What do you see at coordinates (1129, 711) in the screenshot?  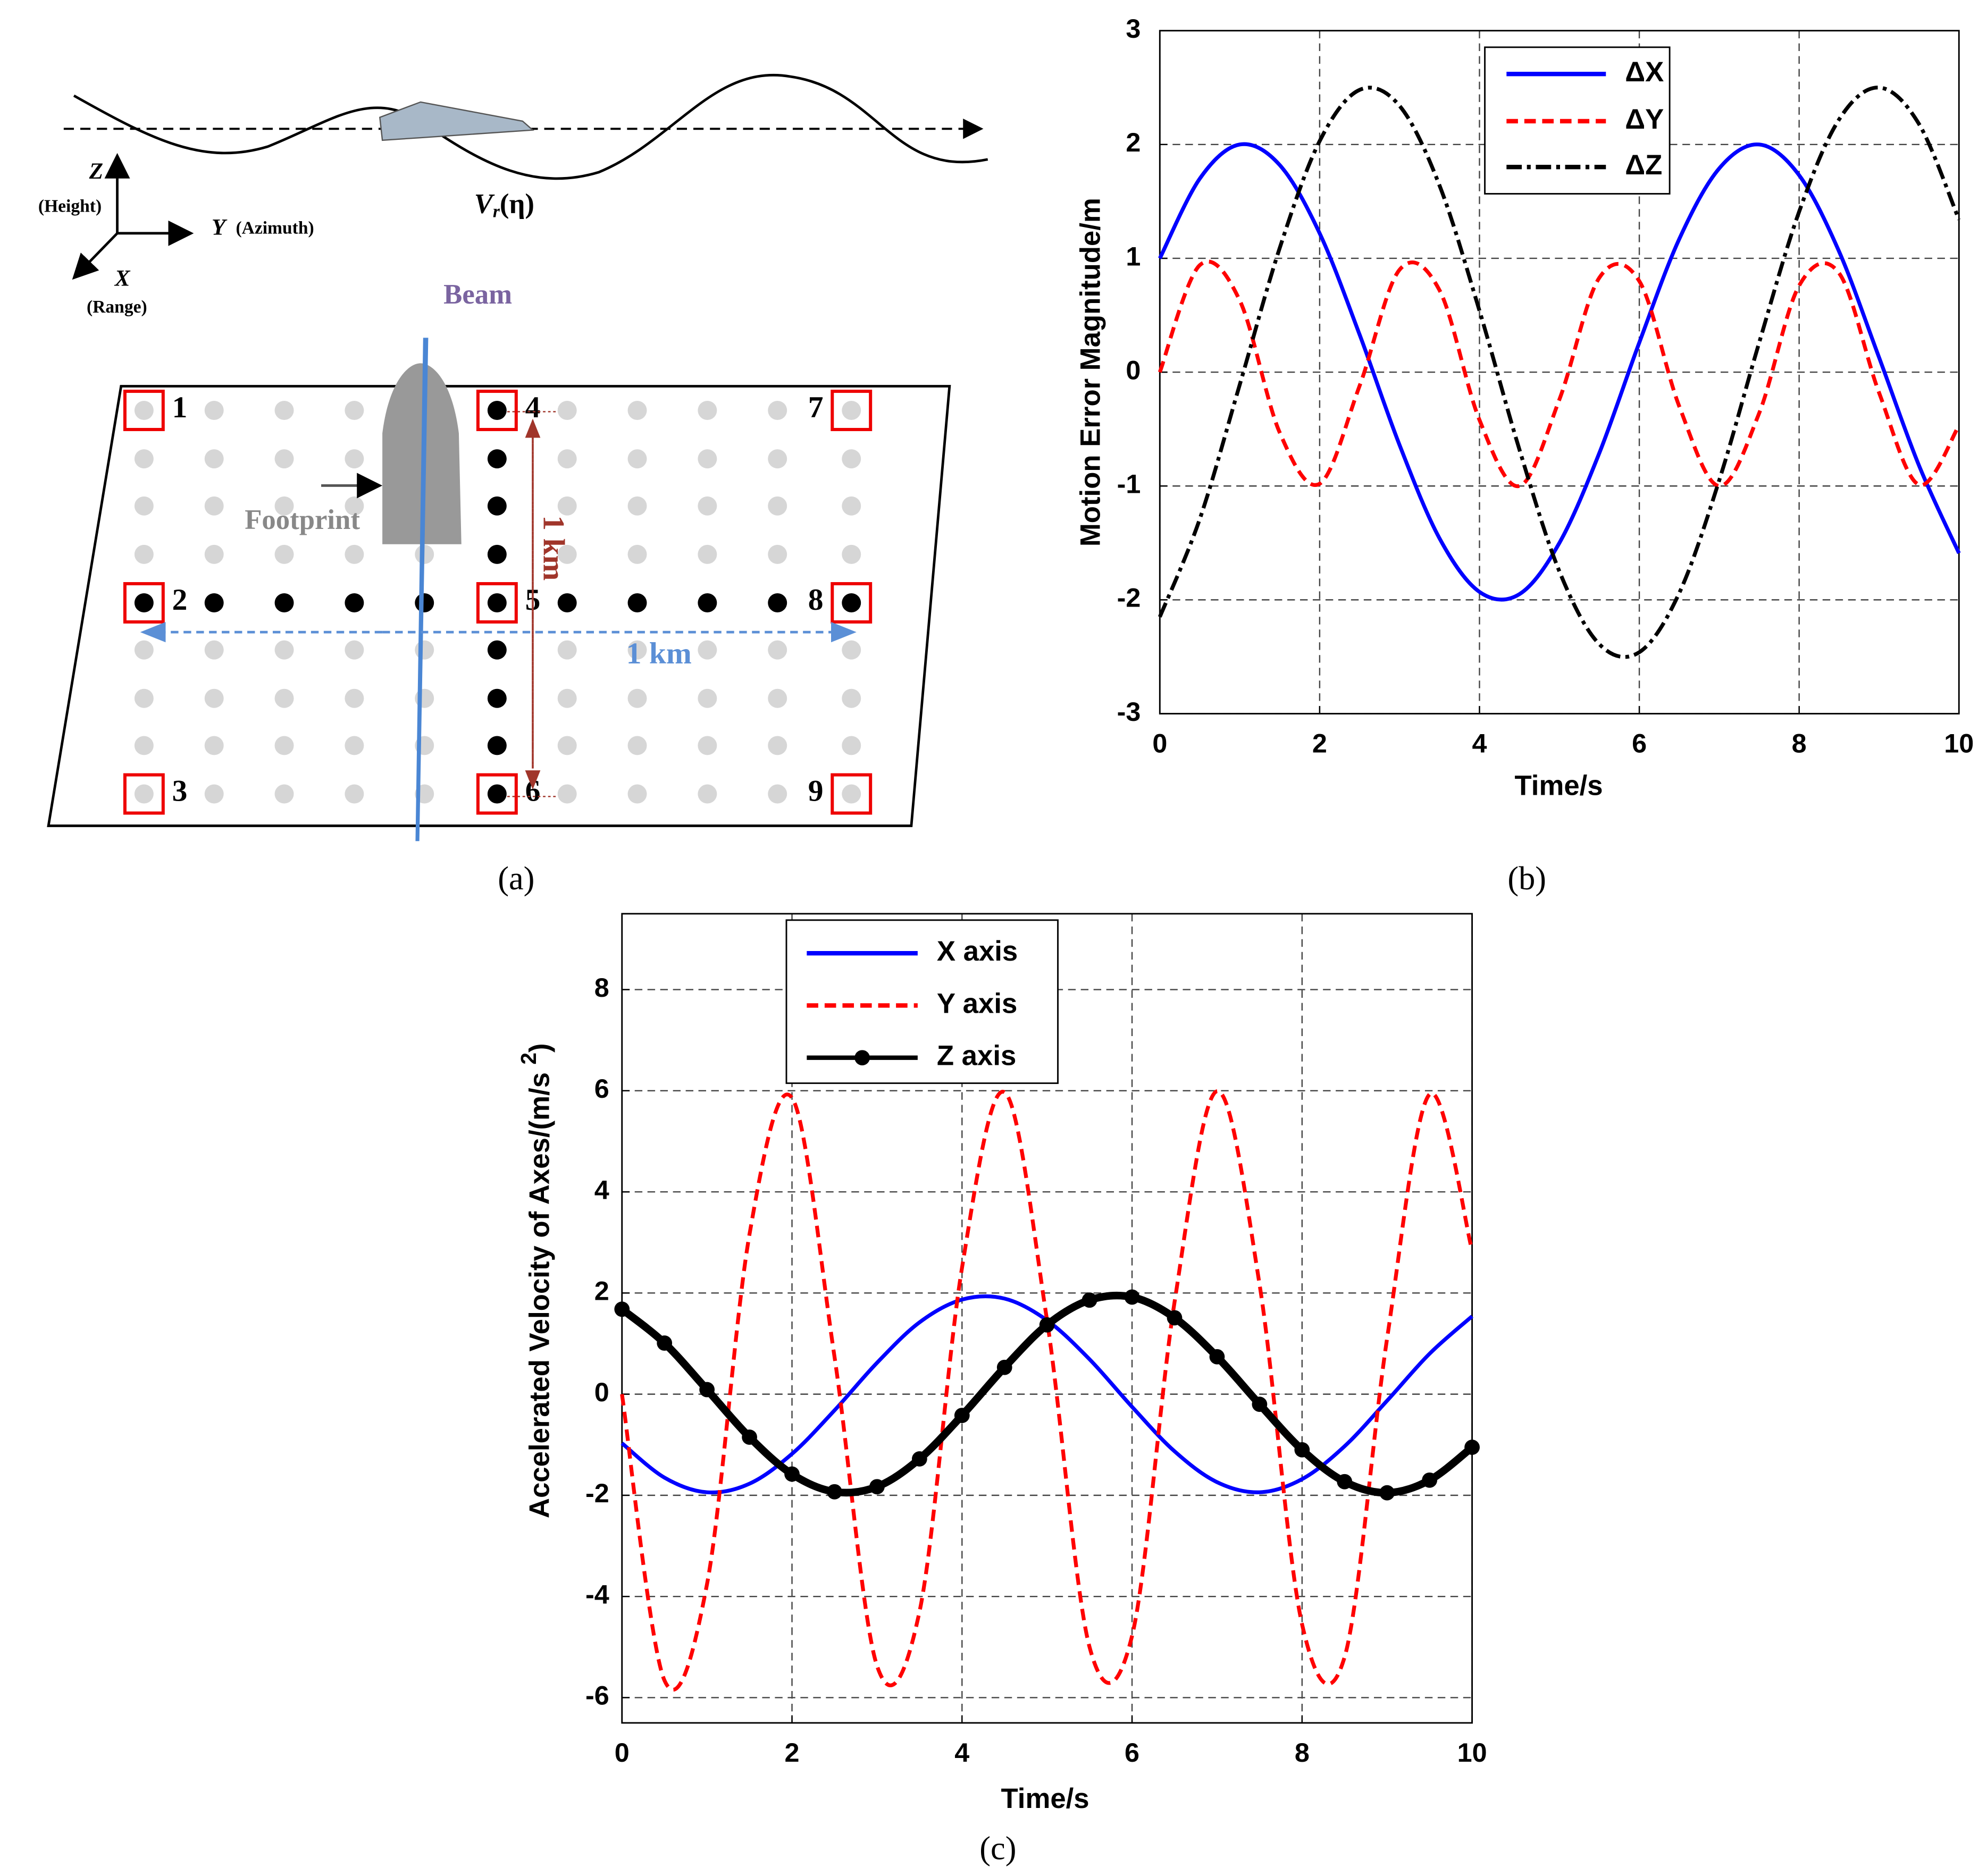 I see `y-tick-label: -3` at bounding box center [1129, 711].